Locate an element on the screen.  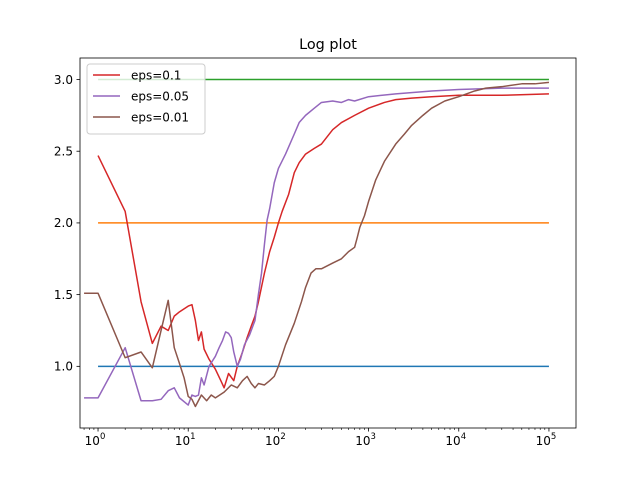
y-axis: 1.0 1.5 2.0 2.5 3.0 is located at coordinates (67, 223).